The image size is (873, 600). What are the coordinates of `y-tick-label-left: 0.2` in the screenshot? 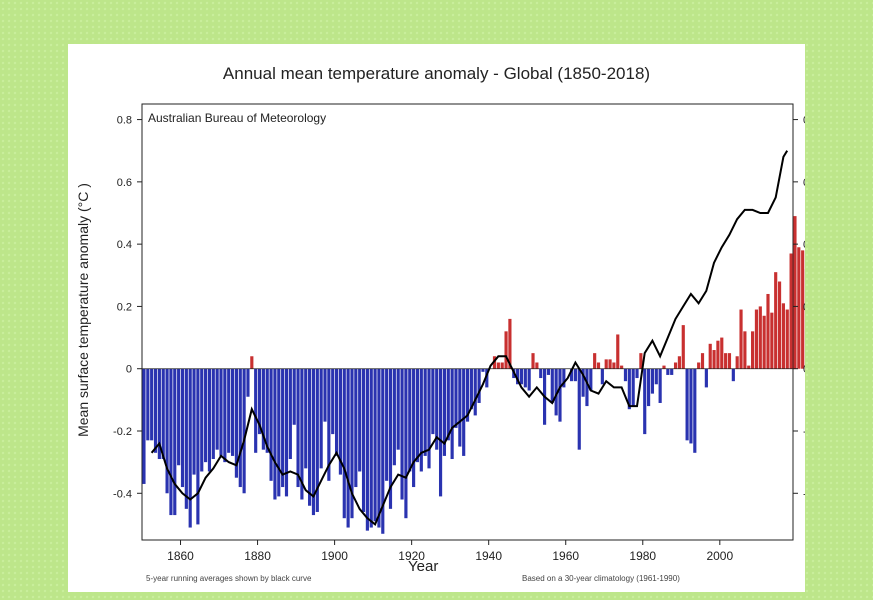 It's located at (124, 307).